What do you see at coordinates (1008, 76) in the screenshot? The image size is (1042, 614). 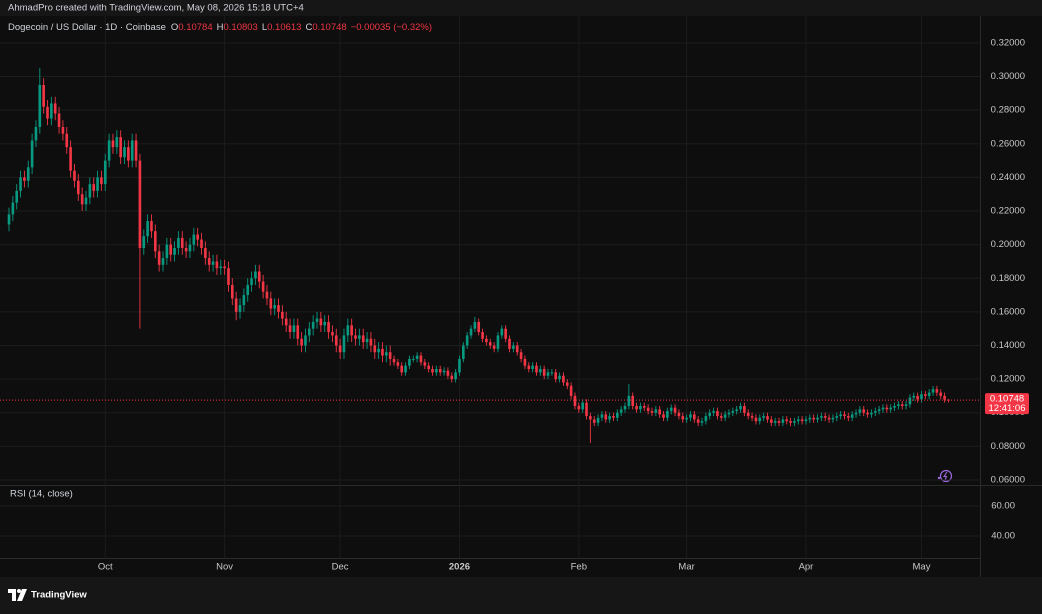 I see `y-tick-label: 0.30000` at bounding box center [1008, 76].